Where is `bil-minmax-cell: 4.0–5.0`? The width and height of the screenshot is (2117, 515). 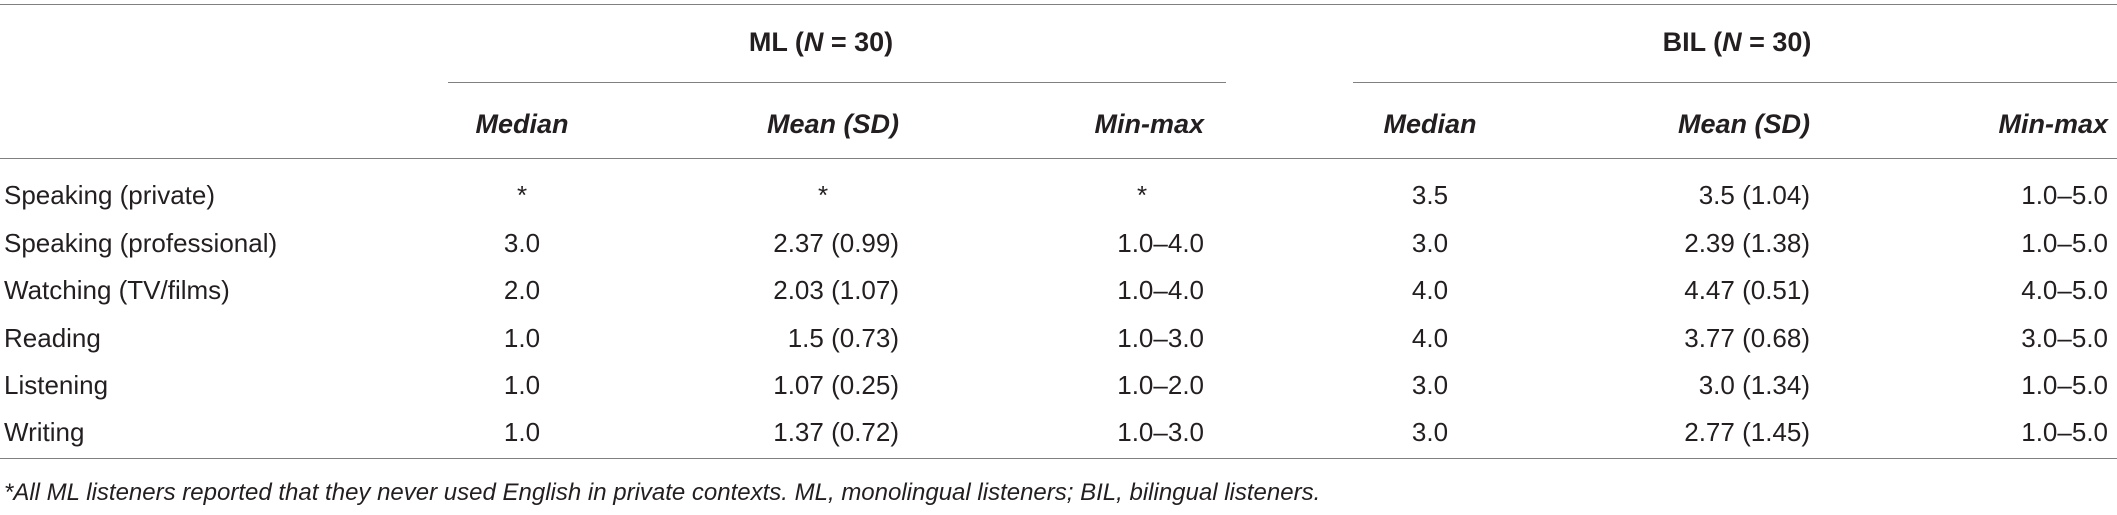 bil-minmax-cell: 4.0–5.0 is located at coordinates (2064, 290).